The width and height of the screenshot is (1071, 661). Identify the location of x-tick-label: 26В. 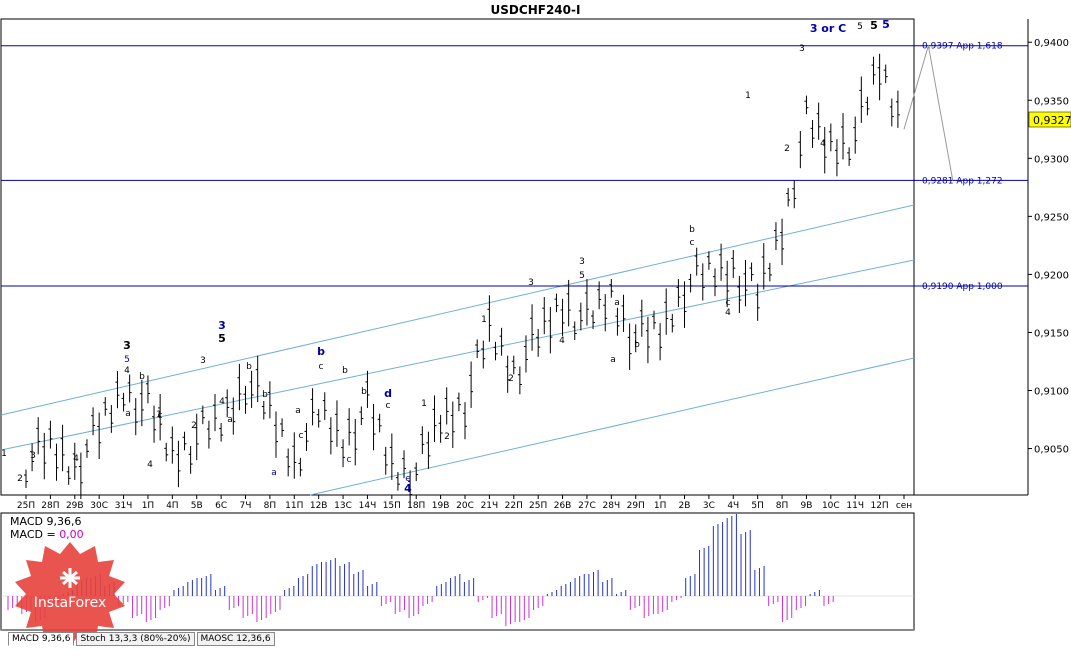
(563, 506).